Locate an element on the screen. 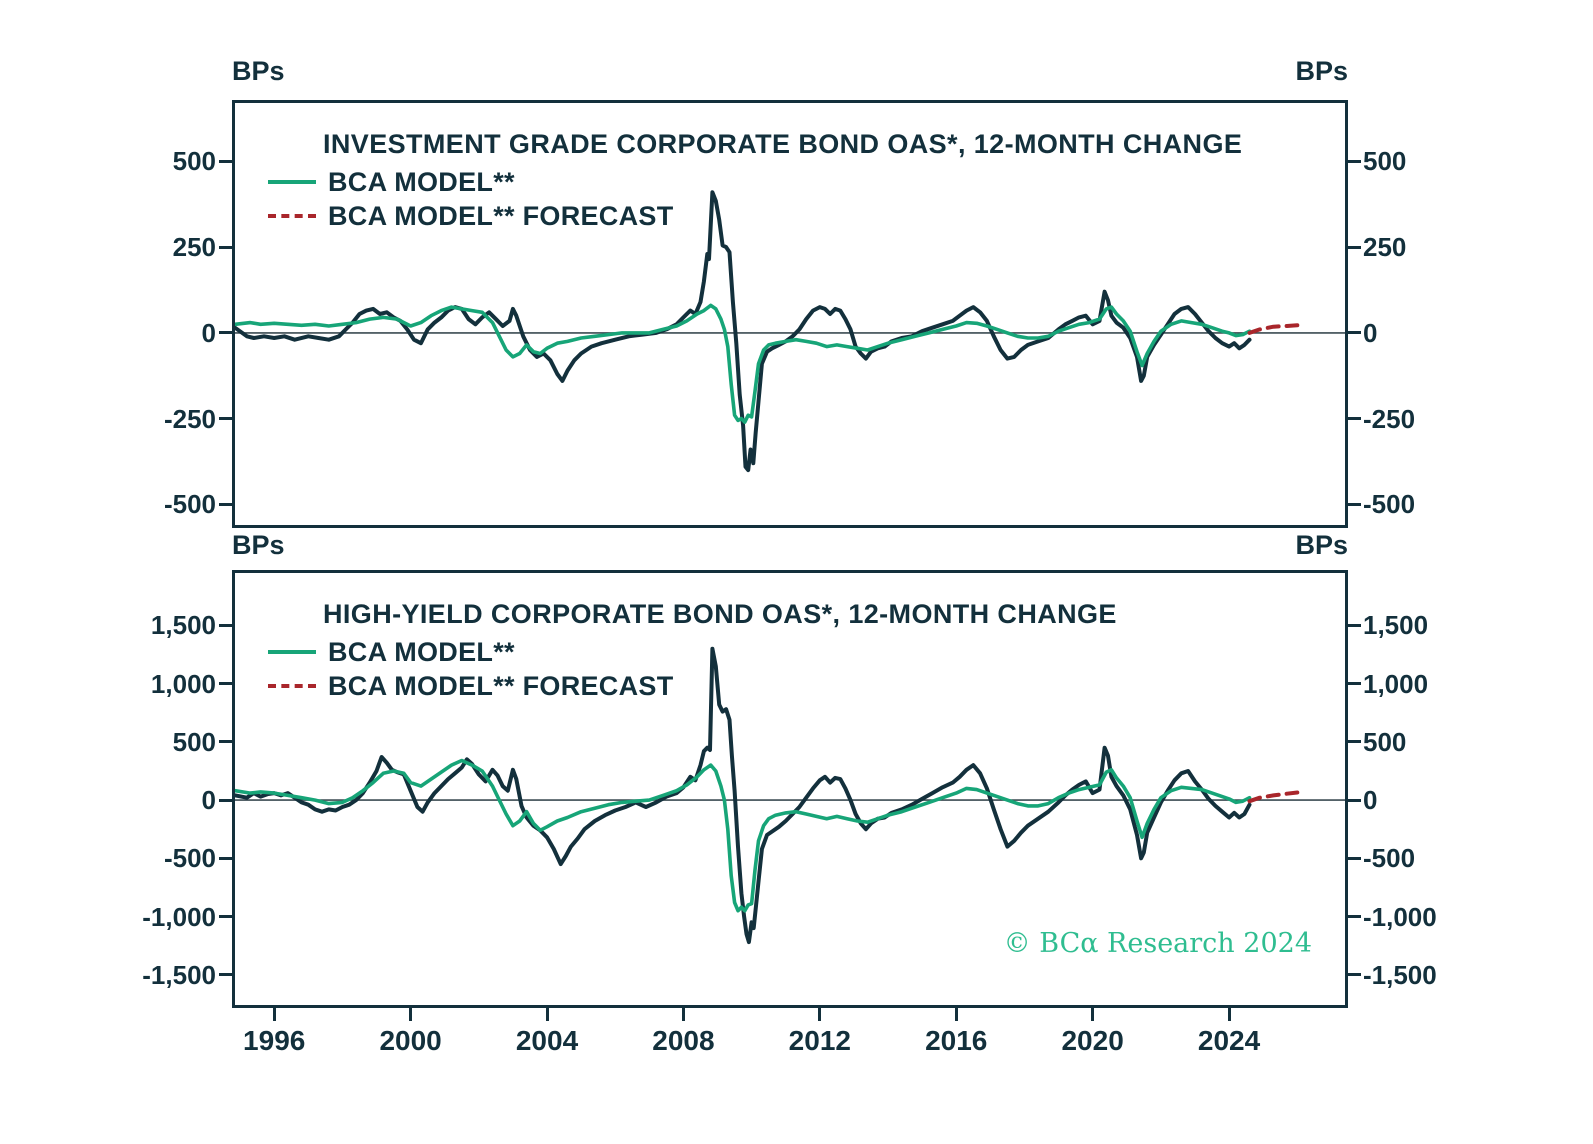 The height and width of the screenshot is (1144, 1593). y-tick-label-left: 1,500 is located at coordinates (183, 625).